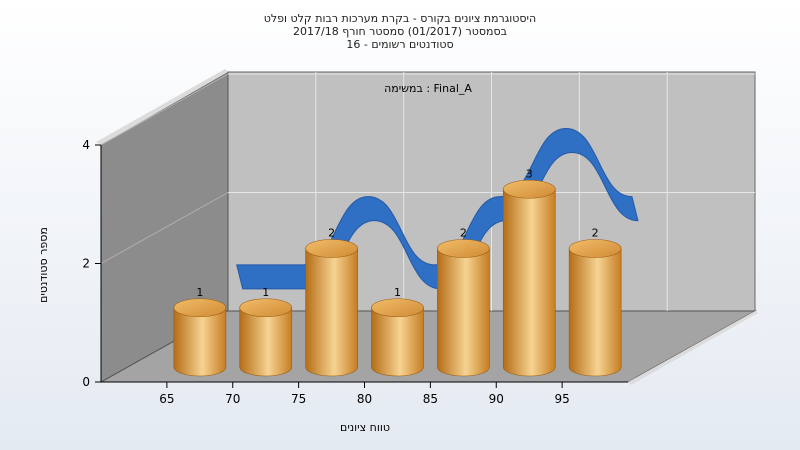  Describe the element at coordinates (561, 399) in the screenshot. I see `x-tick-label: 95` at that location.